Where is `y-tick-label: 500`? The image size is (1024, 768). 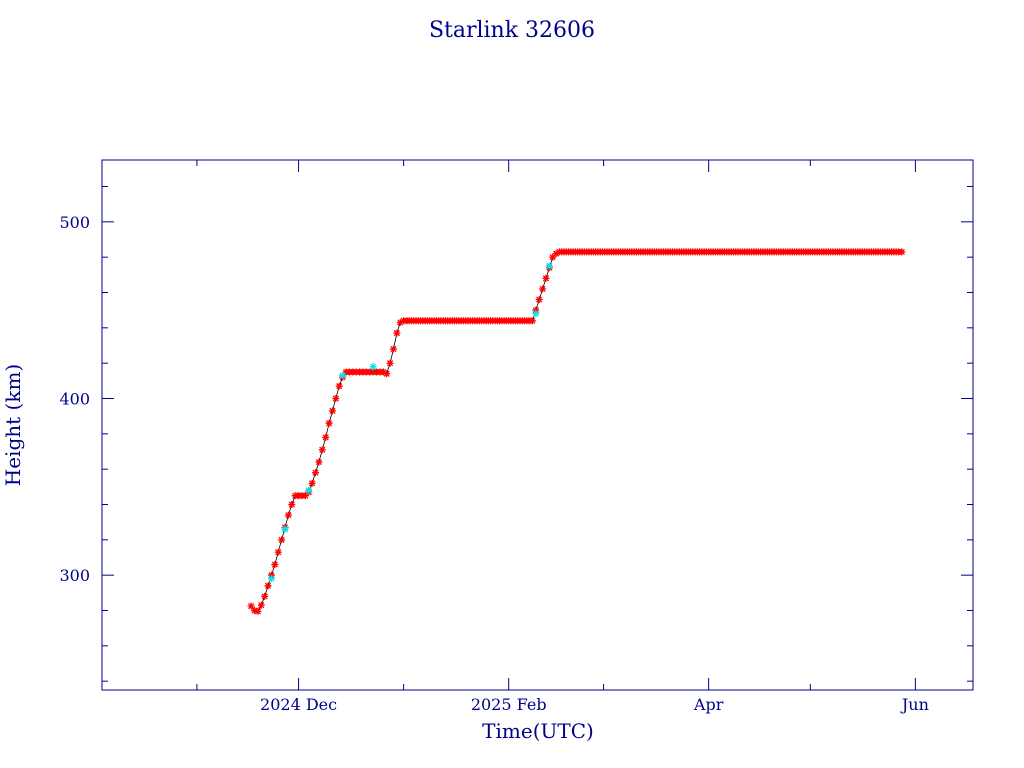 y-tick-label: 500 is located at coordinates (74, 222).